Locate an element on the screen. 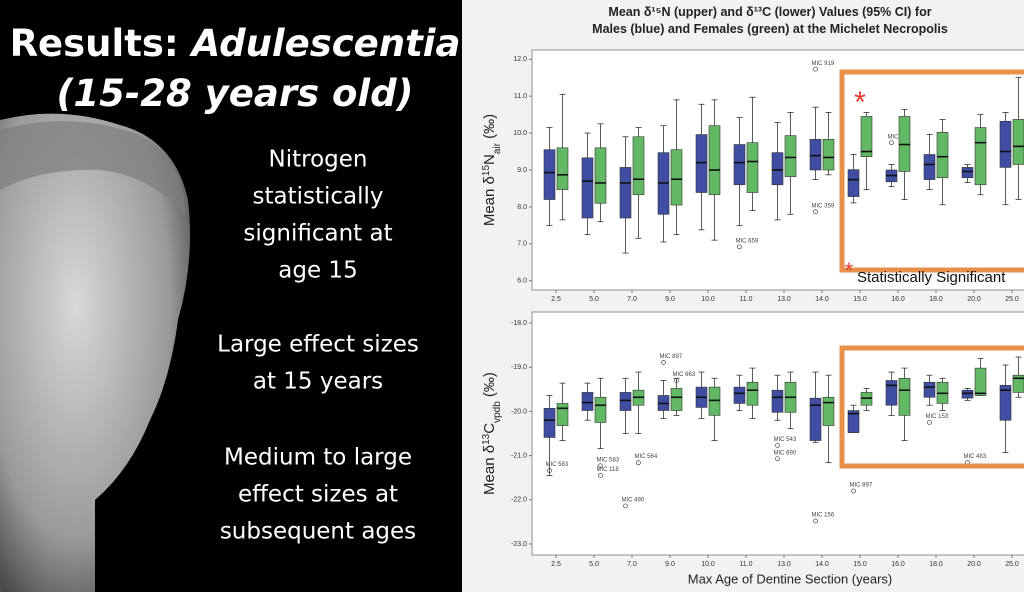 The image size is (1024, 592). y-label-part: 15 is located at coordinates (486, 171).